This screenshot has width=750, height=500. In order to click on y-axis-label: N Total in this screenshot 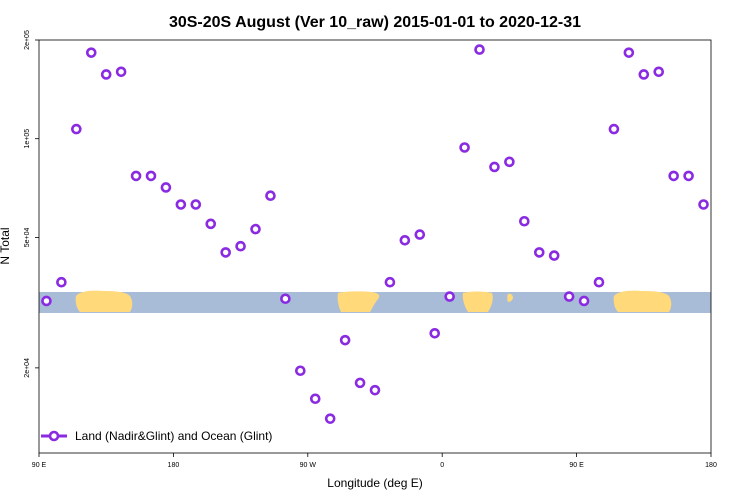, I will do `click(6, 245)`.